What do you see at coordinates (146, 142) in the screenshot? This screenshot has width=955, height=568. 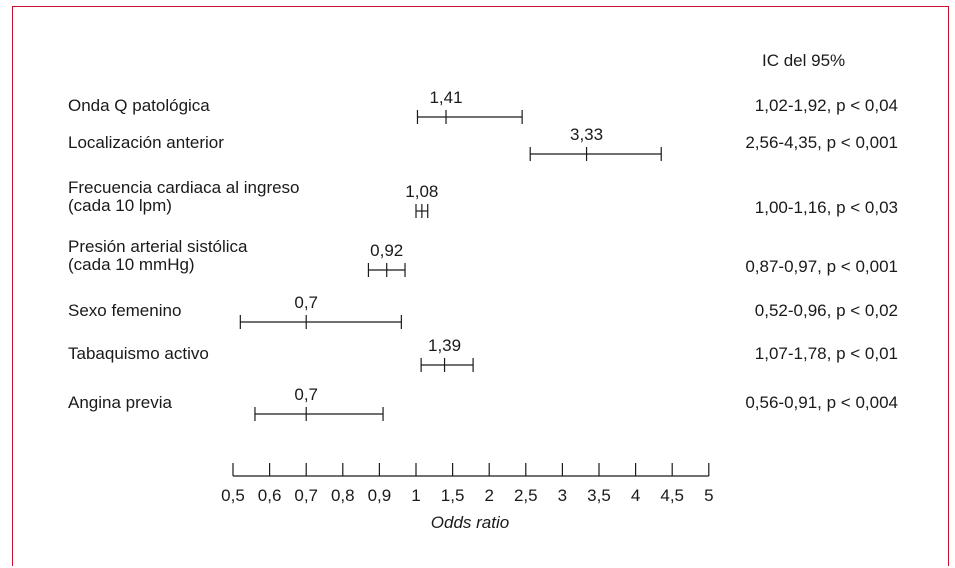 I see `row-label: Localización anterior` at bounding box center [146, 142].